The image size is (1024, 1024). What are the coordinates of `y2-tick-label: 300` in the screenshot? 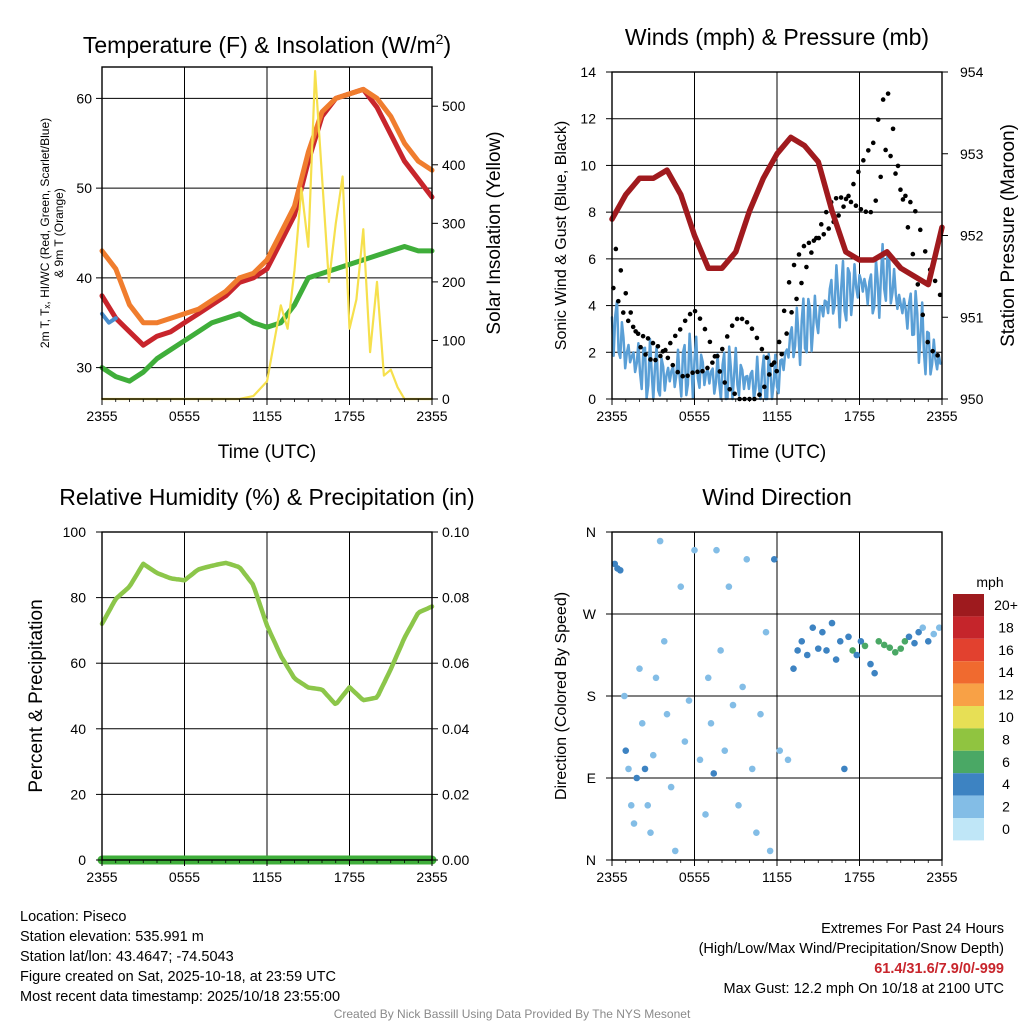 It's located at (454, 223).